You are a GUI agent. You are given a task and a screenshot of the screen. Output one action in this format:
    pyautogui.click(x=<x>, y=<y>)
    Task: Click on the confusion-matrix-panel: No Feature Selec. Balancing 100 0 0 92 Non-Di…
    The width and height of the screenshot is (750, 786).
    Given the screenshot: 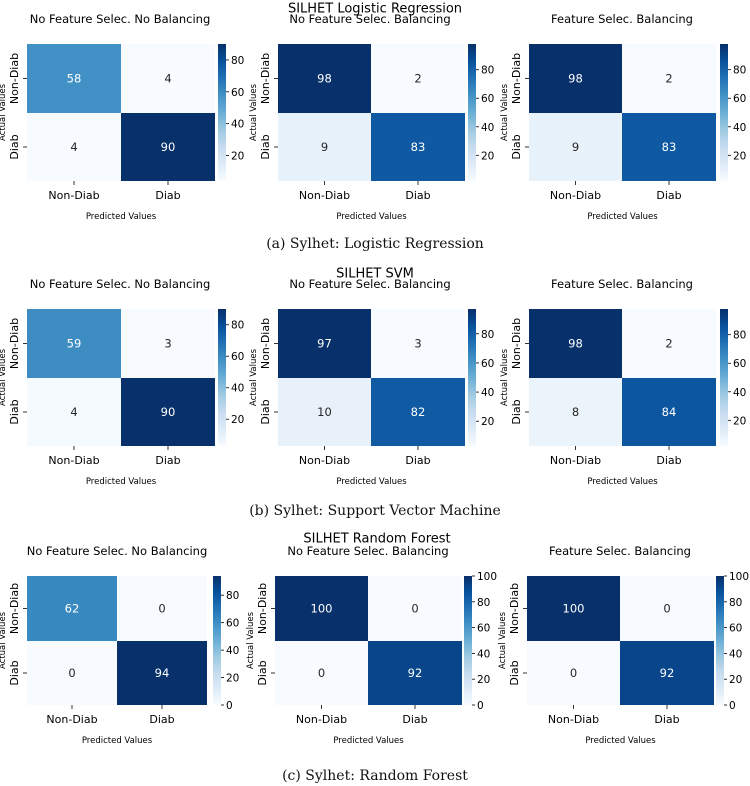 What is the action you would take?
    pyautogui.click(x=371, y=645)
    